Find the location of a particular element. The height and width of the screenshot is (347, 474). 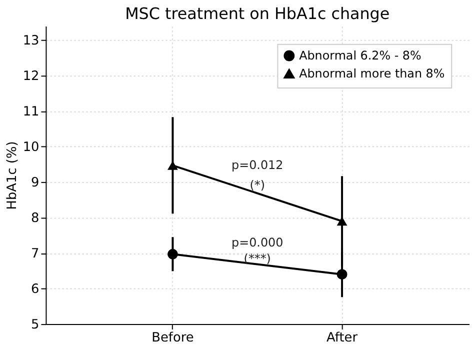

y-tick-label: 8 is located at coordinates (35, 218).